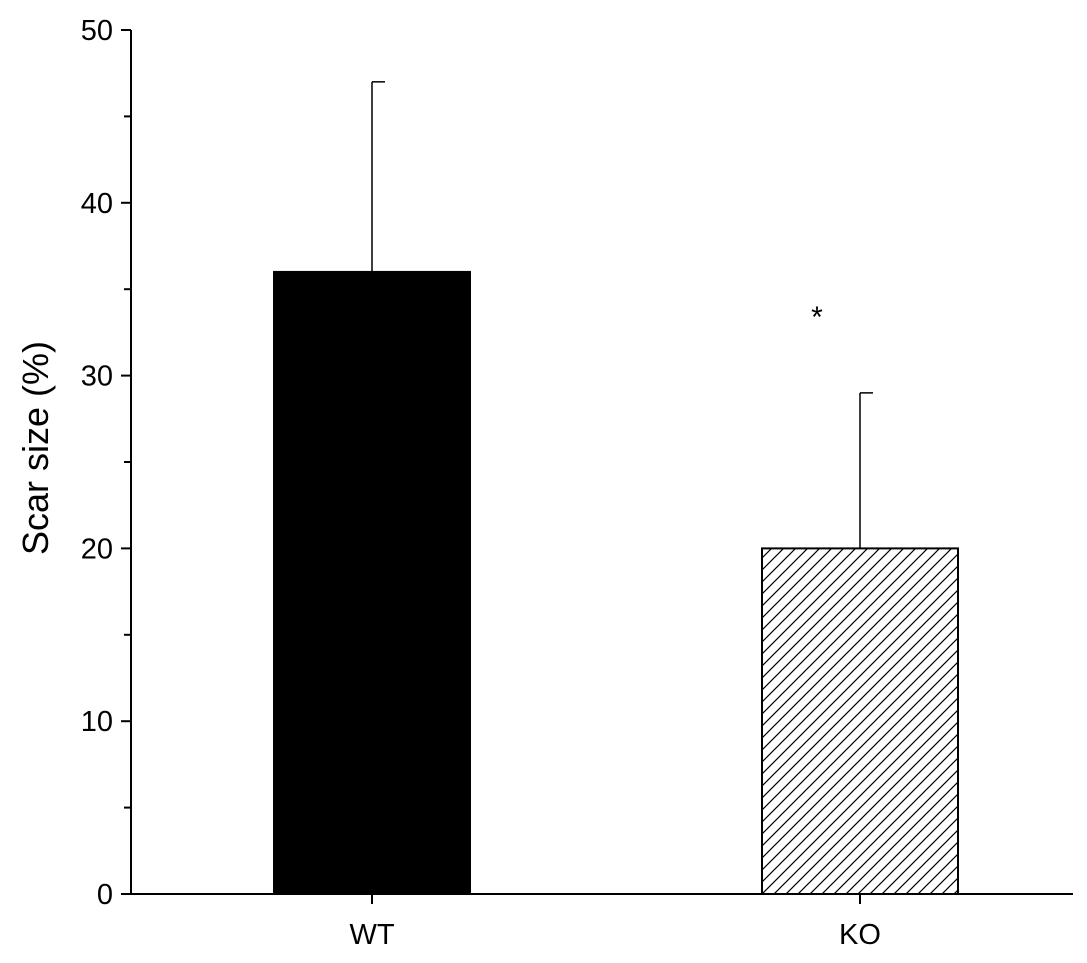 The height and width of the screenshot is (963, 1087). Describe the element at coordinates (35, 448) in the screenshot. I see `y-axis-title: Scar size (%)` at that location.